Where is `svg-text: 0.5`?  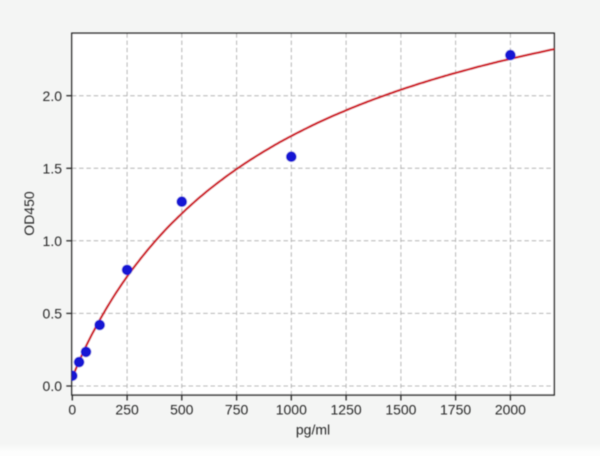
svg-text: 0.5 is located at coordinates (53, 314).